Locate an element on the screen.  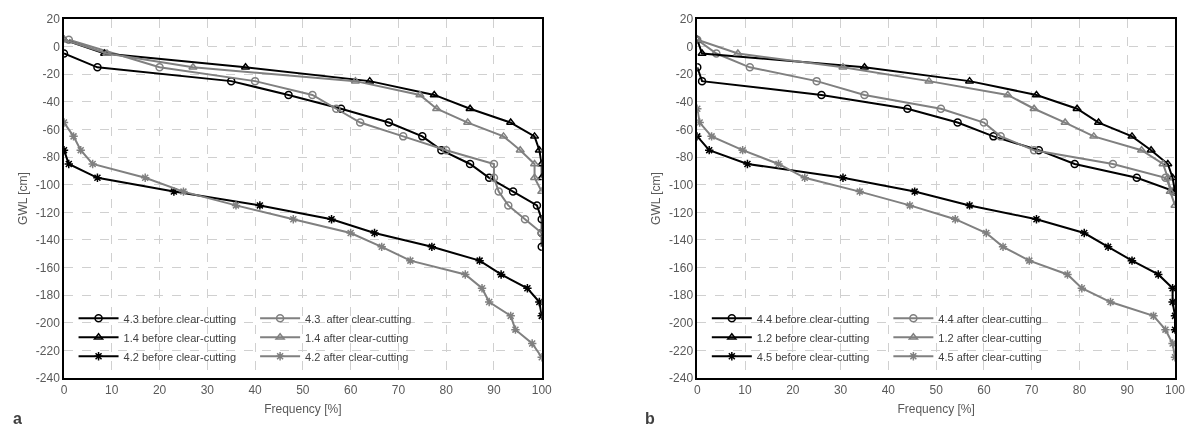
legend-label: 4.4 after clear-cutting is located at coordinates (990, 318).